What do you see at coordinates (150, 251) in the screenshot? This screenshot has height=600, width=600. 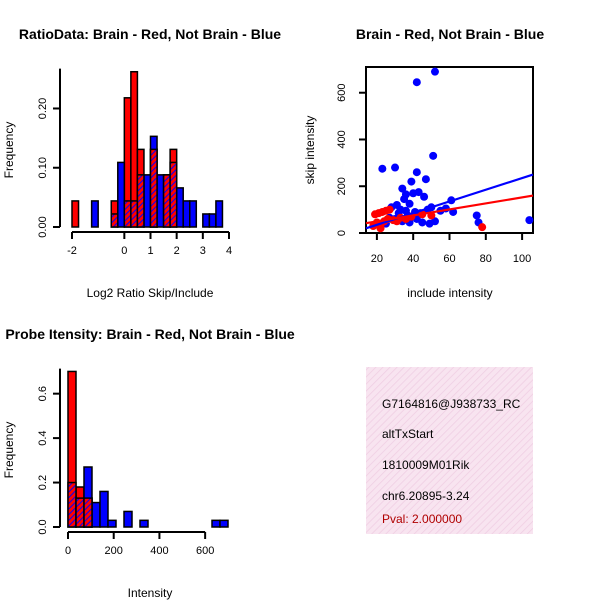 I see `x-tick-label: 1` at bounding box center [150, 251].